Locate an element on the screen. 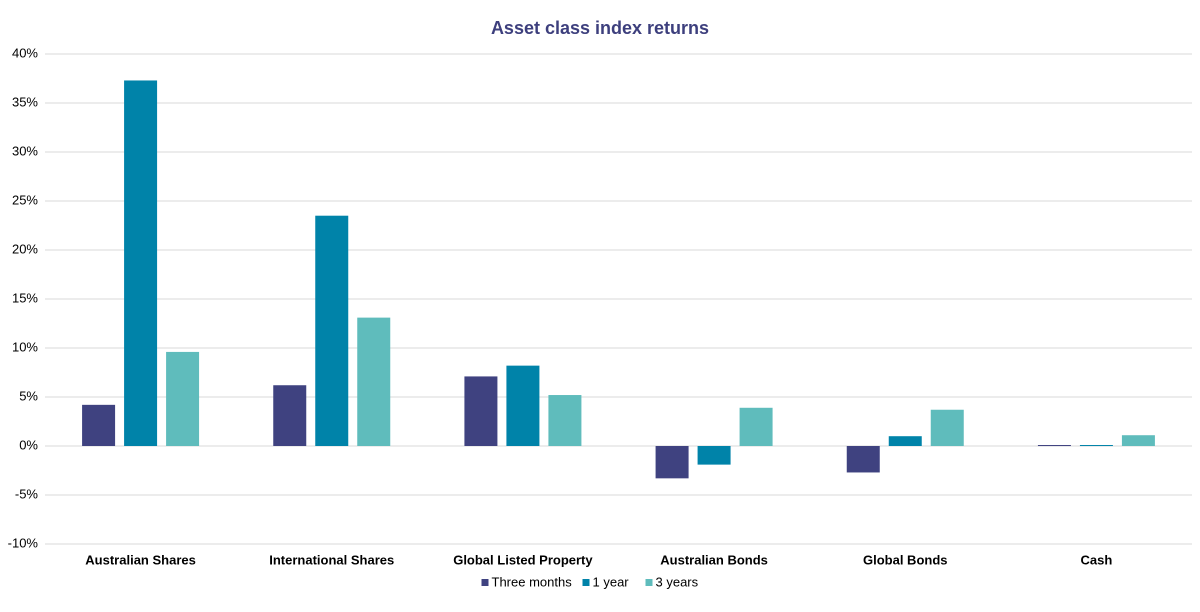 This screenshot has height=612, width=1200. y-tick-label: 15% is located at coordinates (25, 297).